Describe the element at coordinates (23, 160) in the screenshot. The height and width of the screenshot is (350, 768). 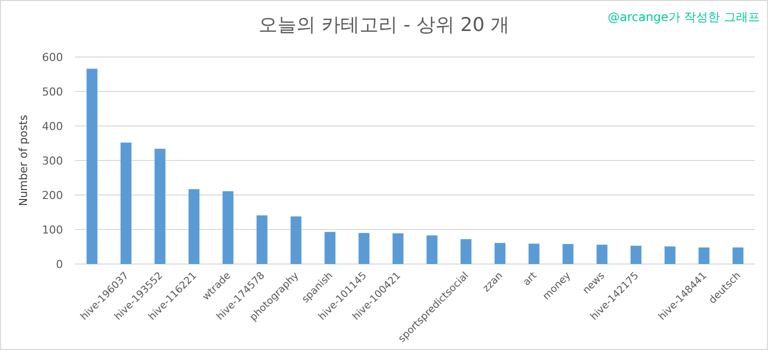
I see `y-axis-title: Number of posts` at that location.